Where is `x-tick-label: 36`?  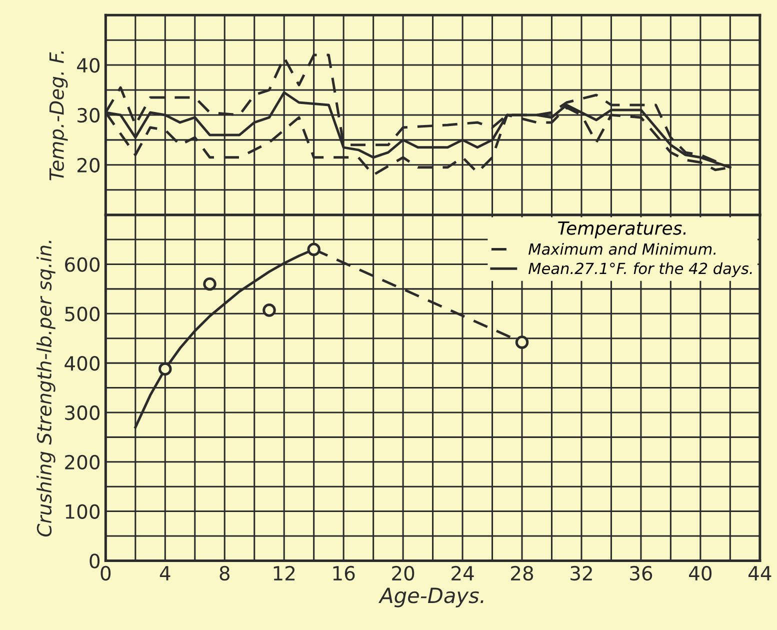 x-tick-label: 36 is located at coordinates (641, 573).